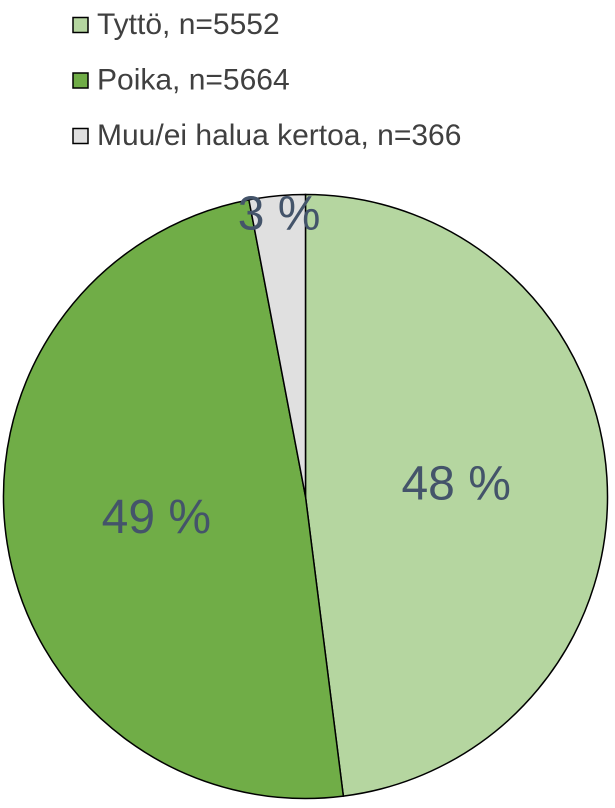 This screenshot has width=615, height=808. What do you see at coordinates (279, 135) in the screenshot?
I see `legend-text: Muu/ei halua kertoa, n=366` at bounding box center [279, 135].